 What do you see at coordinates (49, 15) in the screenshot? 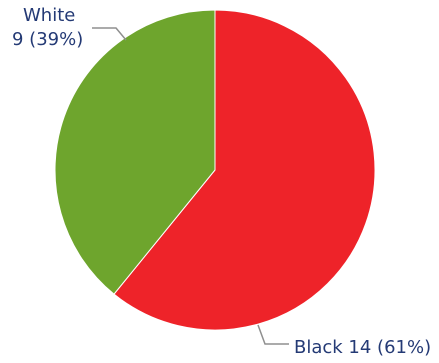
I see `white-slice-label-line-1: White` at bounding box center [49, 15].